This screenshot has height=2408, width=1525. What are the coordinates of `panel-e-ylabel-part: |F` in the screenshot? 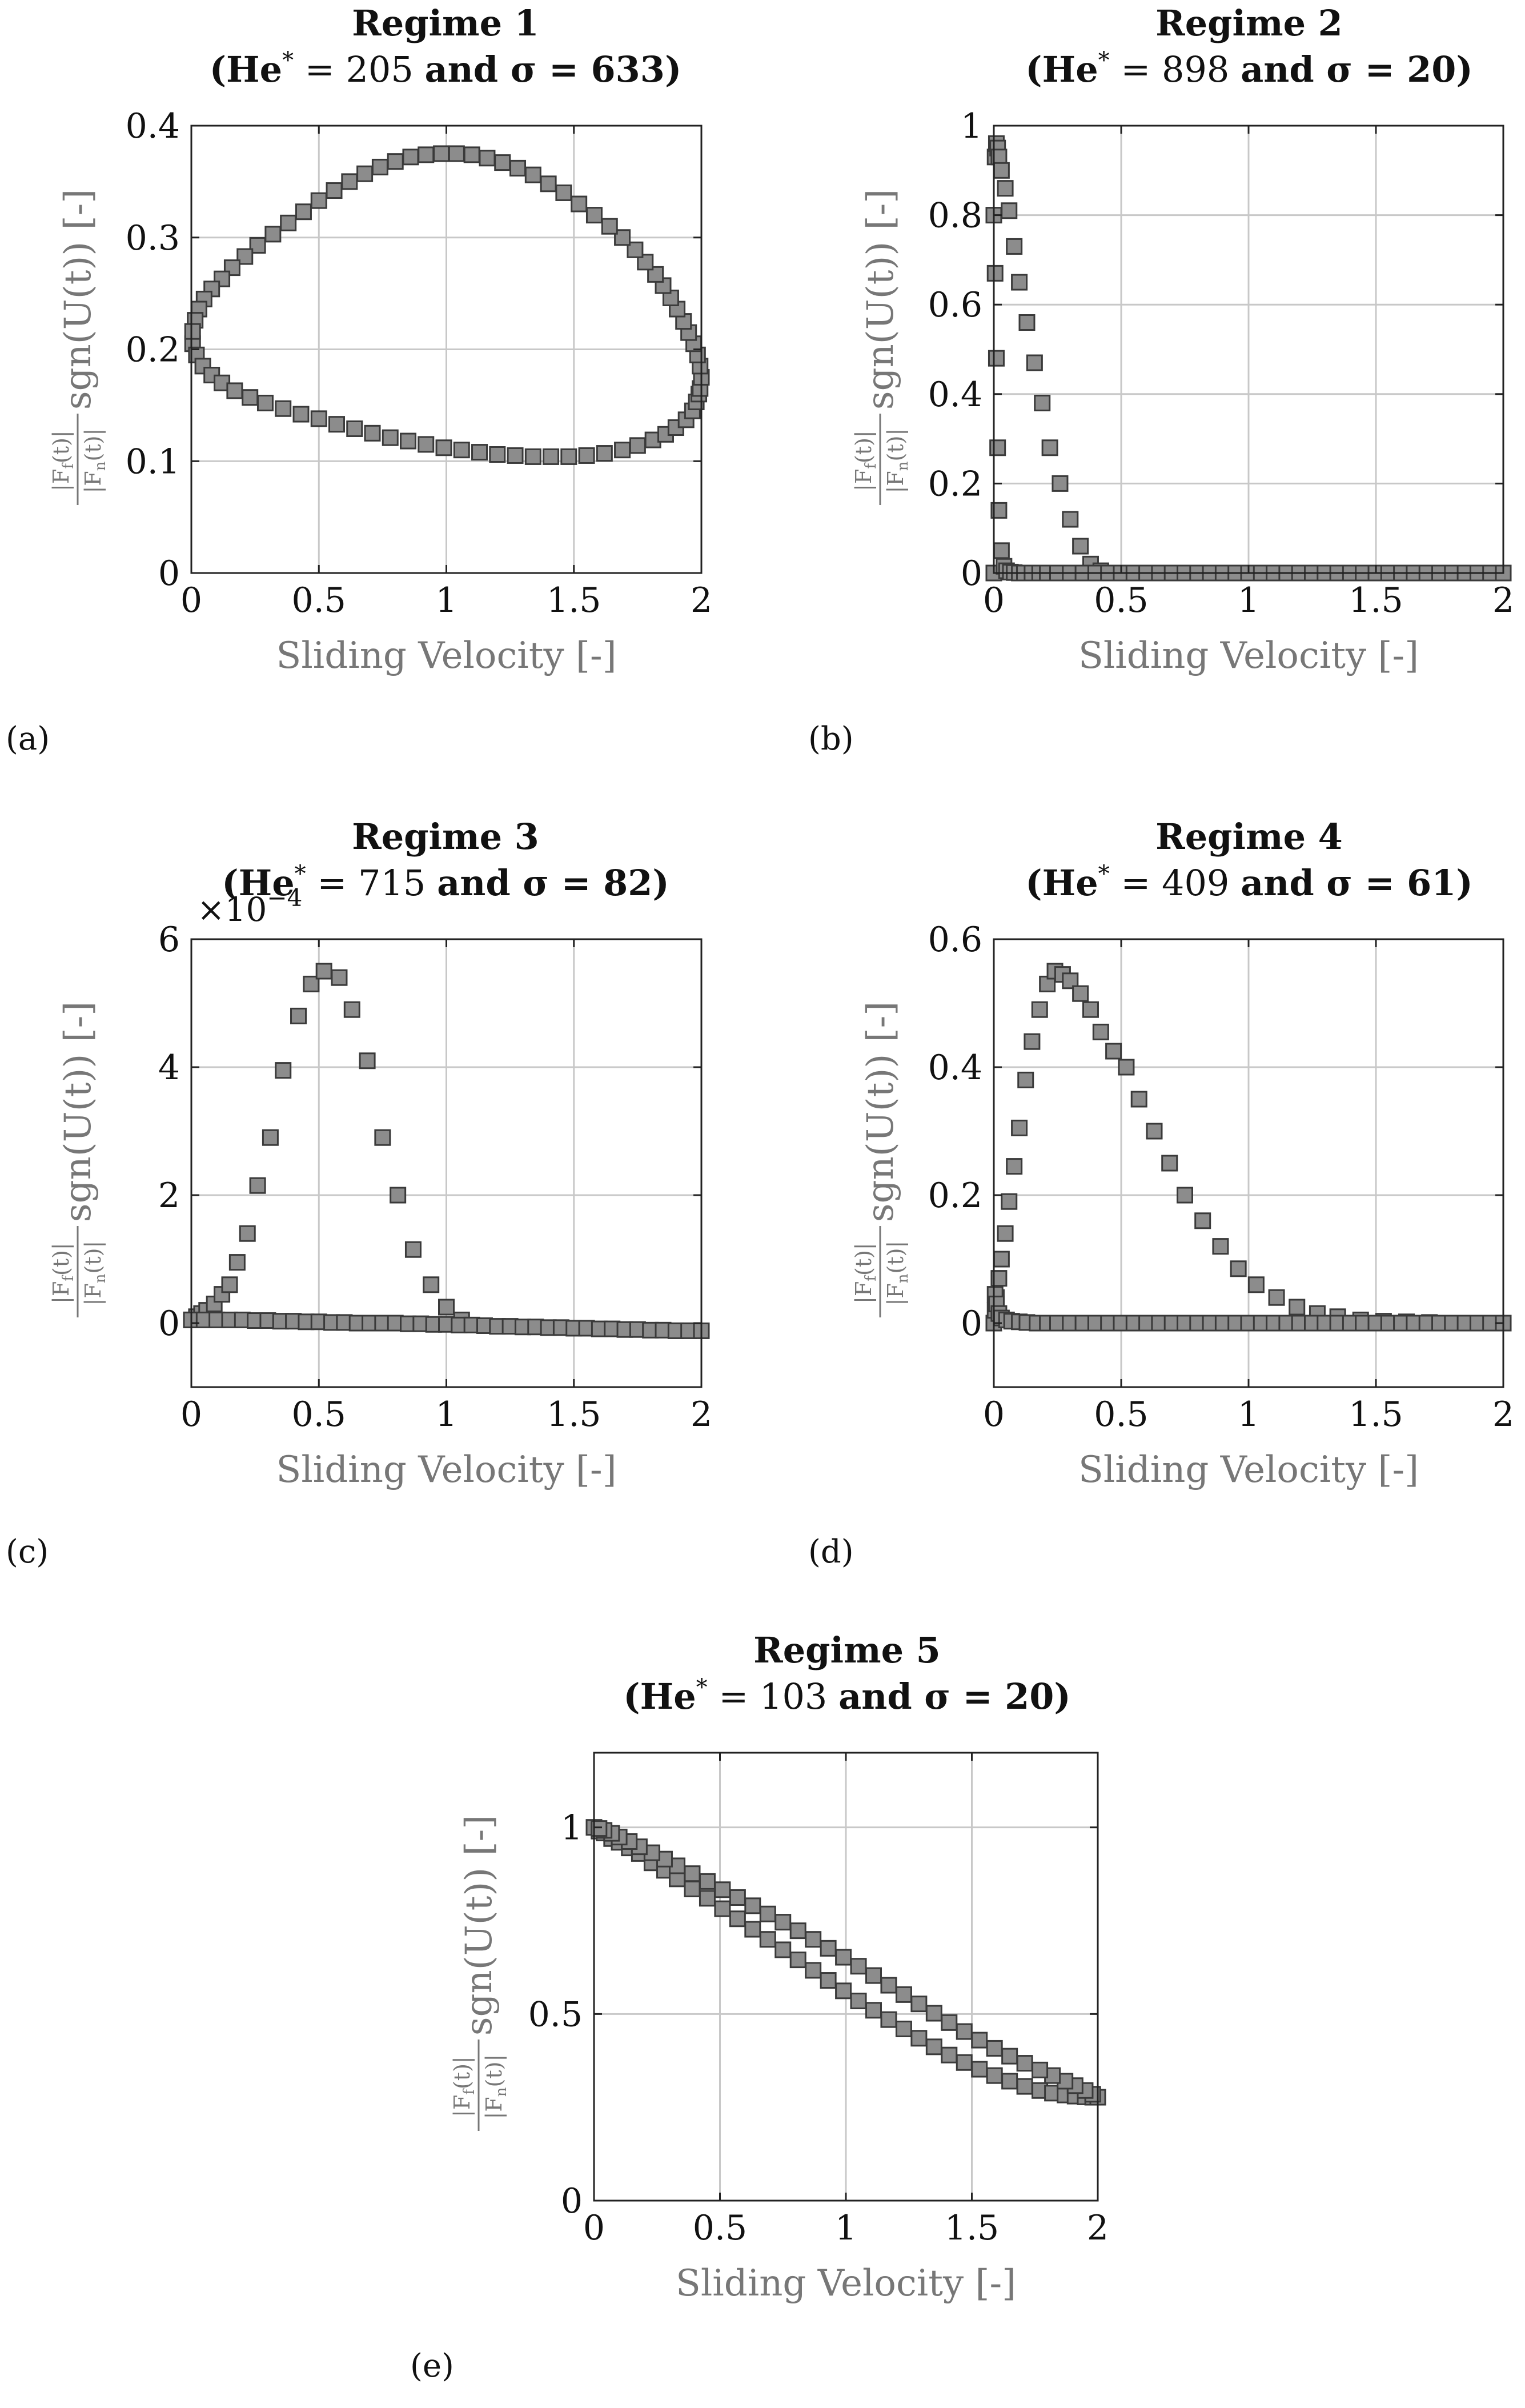 It's located at (494, 2108).